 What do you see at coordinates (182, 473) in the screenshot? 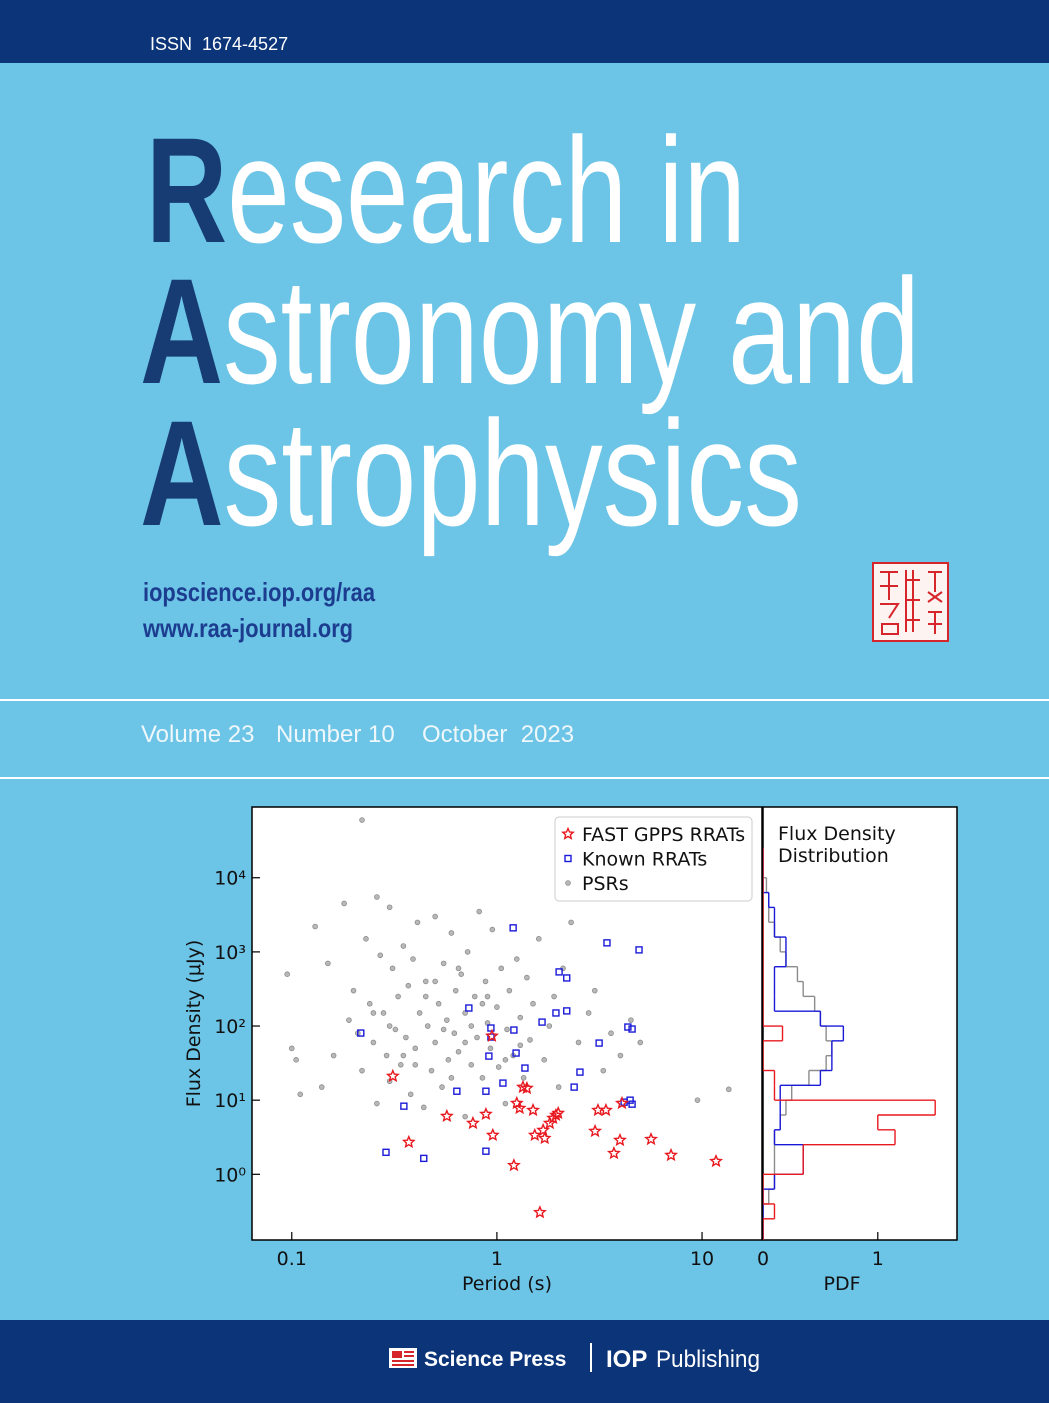
I see `title-initial: A` at bounding box center [182, 473].